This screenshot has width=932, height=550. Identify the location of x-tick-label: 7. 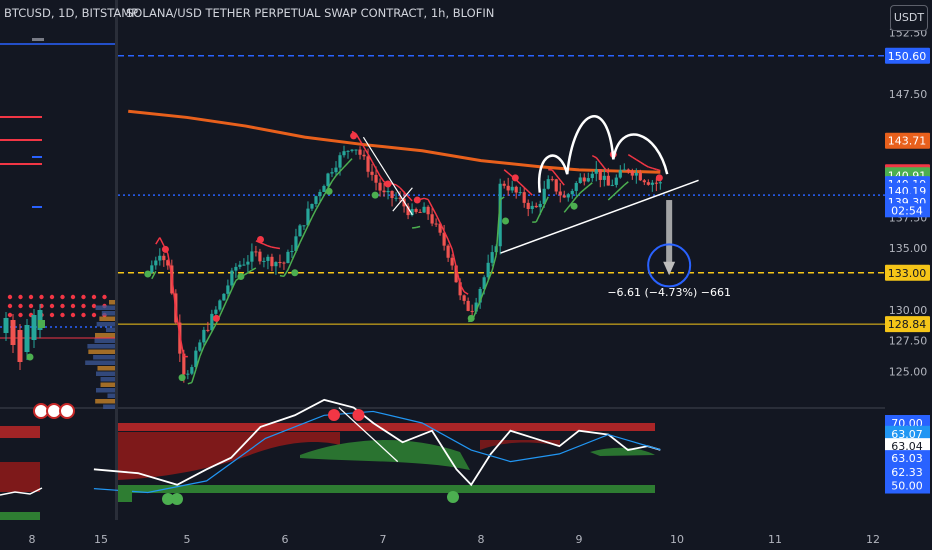
(383, 539).